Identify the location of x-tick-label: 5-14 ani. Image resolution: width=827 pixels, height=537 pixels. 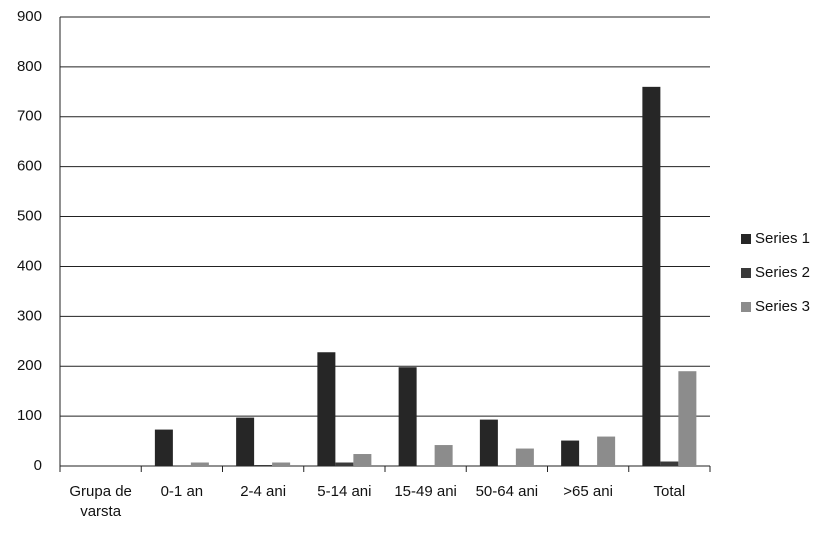
(344, 491).